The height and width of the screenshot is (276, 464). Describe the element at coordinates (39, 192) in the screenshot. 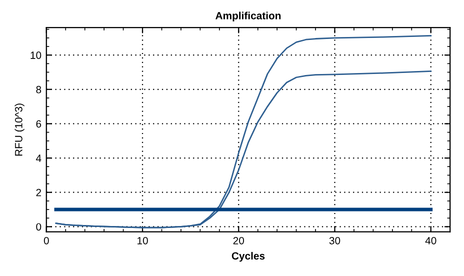

I see `y-tick-label: 2` at that location.